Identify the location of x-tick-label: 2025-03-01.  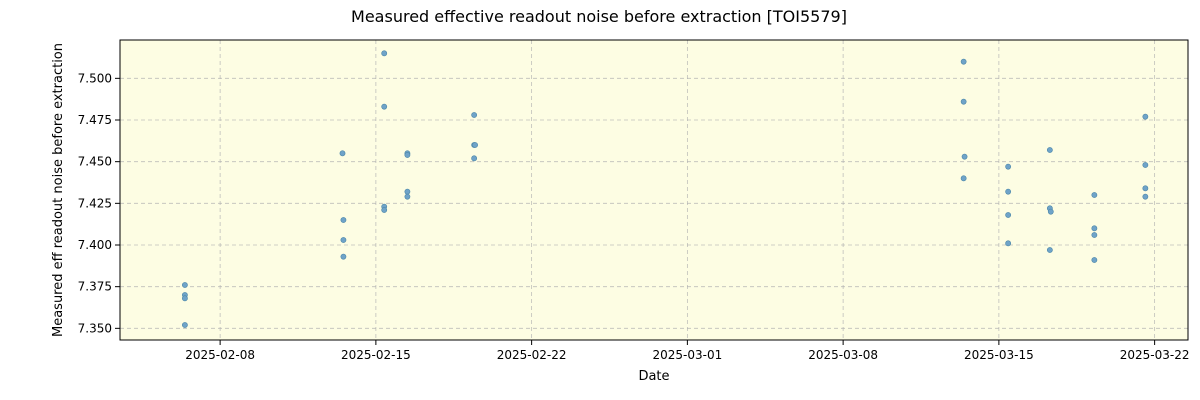
(688, 355).